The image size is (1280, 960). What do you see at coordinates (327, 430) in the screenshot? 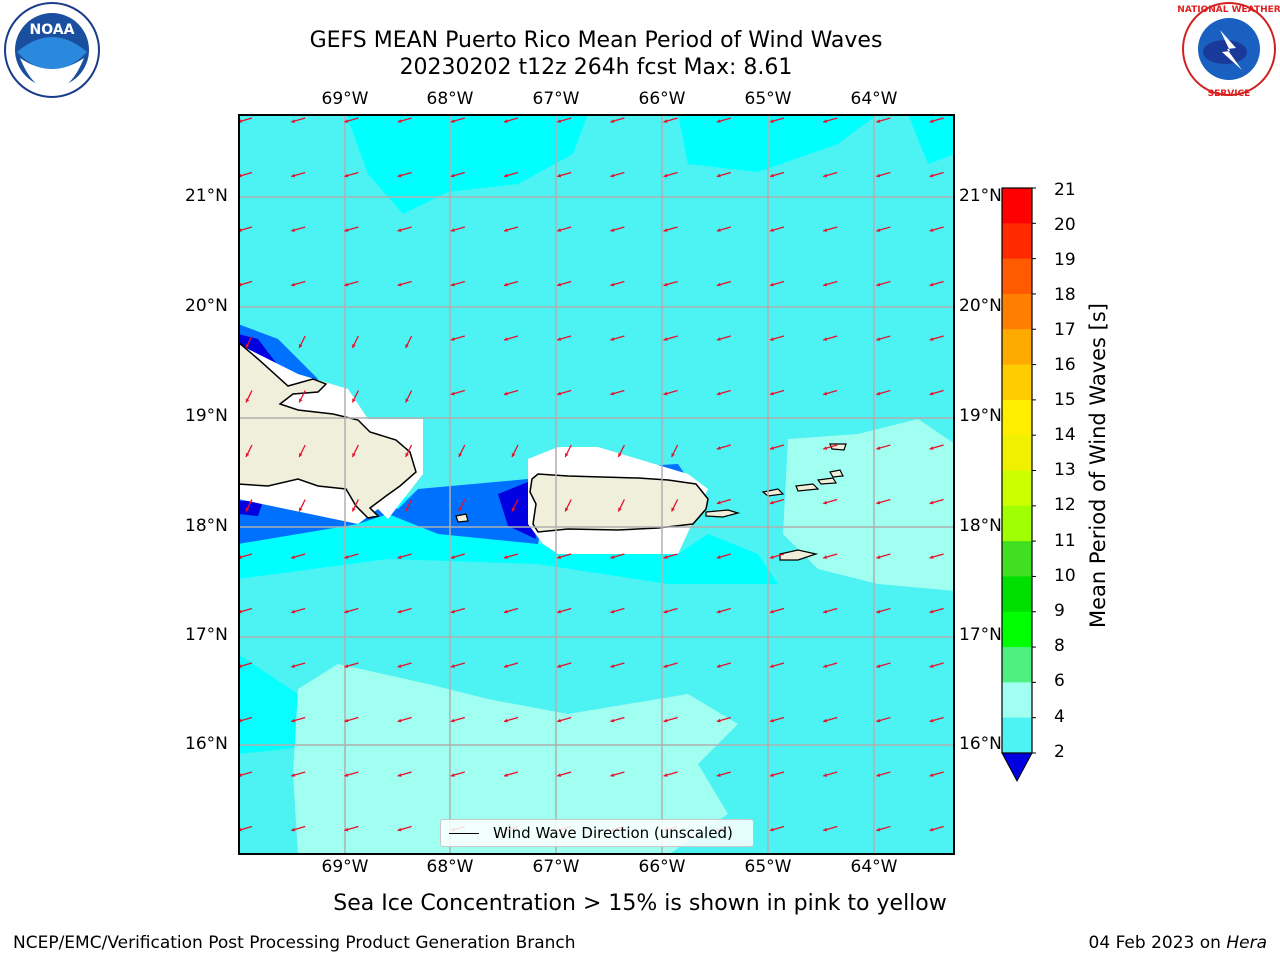
I see `hispaniola-island` at bounding box center [327, 430].